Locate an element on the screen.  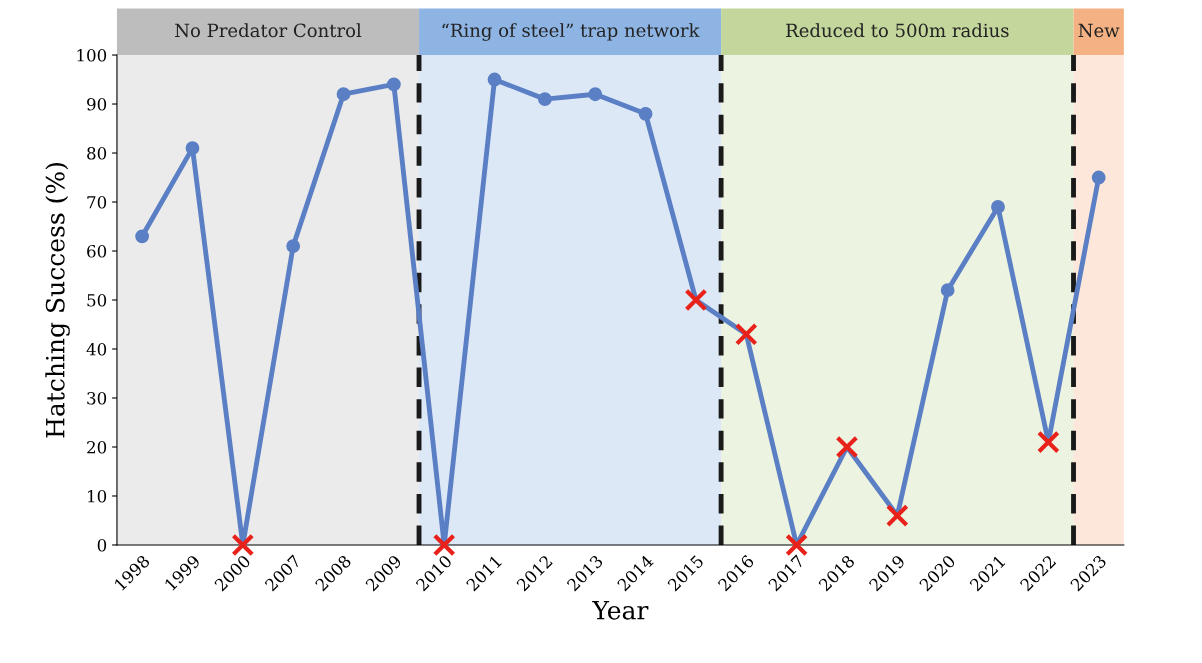
y-tick-label: 0 is located at coordinates (102, 545).